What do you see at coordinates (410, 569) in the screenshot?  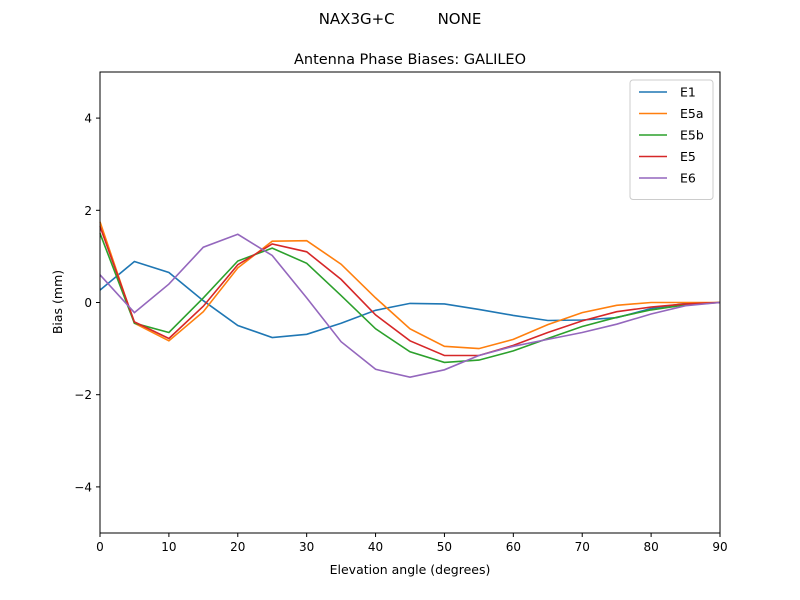 I see `x-axis-label: Elevation angle (degrees)` at bounding box center [410, 569].